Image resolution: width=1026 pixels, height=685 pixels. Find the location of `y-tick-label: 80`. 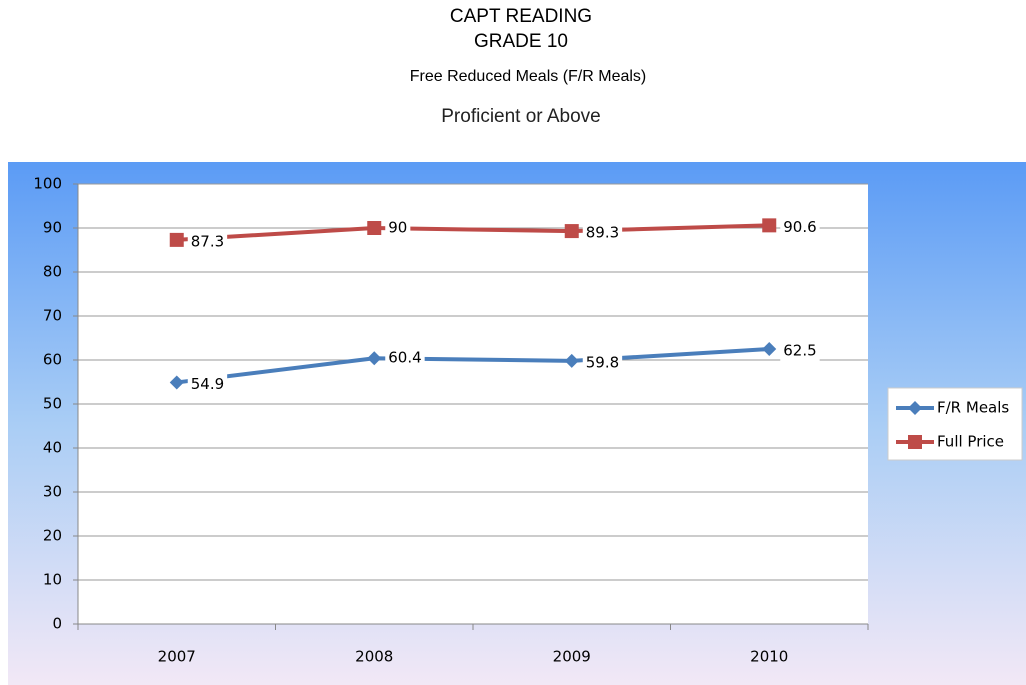

y-tick-label: 80 is located at coordinates (52, 272).